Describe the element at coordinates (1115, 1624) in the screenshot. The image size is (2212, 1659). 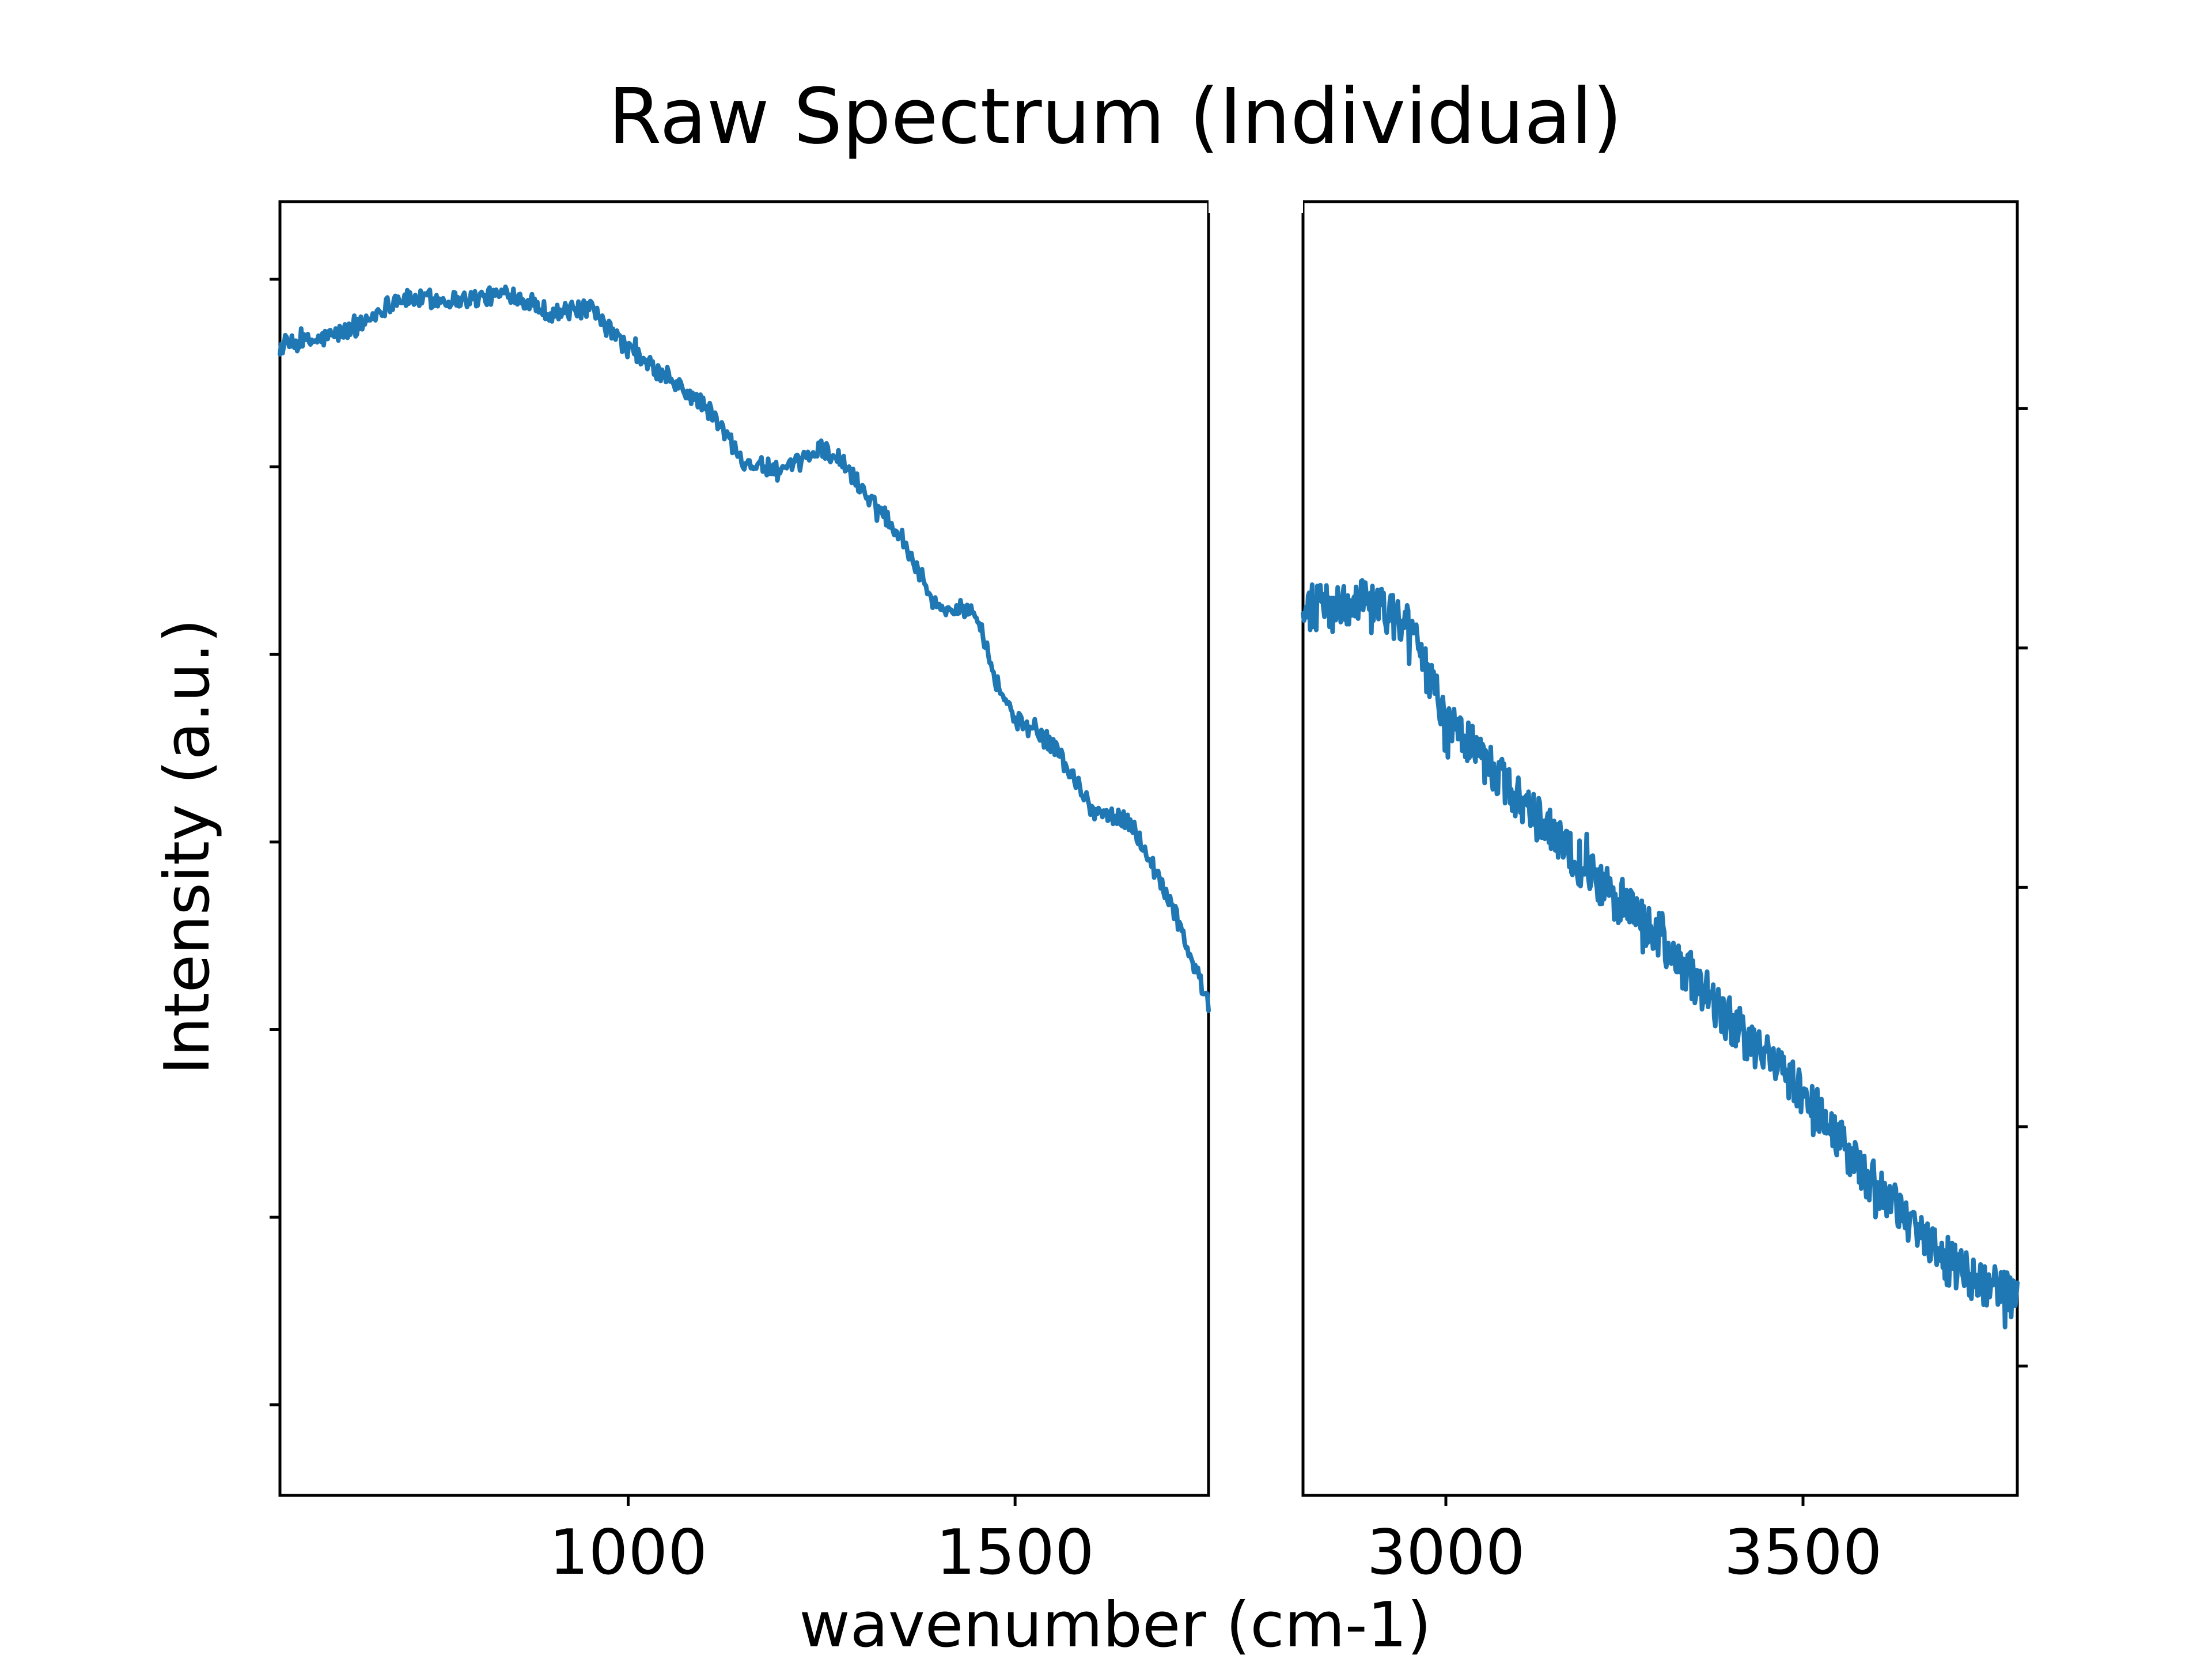
I see `x-axis-label: wavenumber (cm-1)` at that location.